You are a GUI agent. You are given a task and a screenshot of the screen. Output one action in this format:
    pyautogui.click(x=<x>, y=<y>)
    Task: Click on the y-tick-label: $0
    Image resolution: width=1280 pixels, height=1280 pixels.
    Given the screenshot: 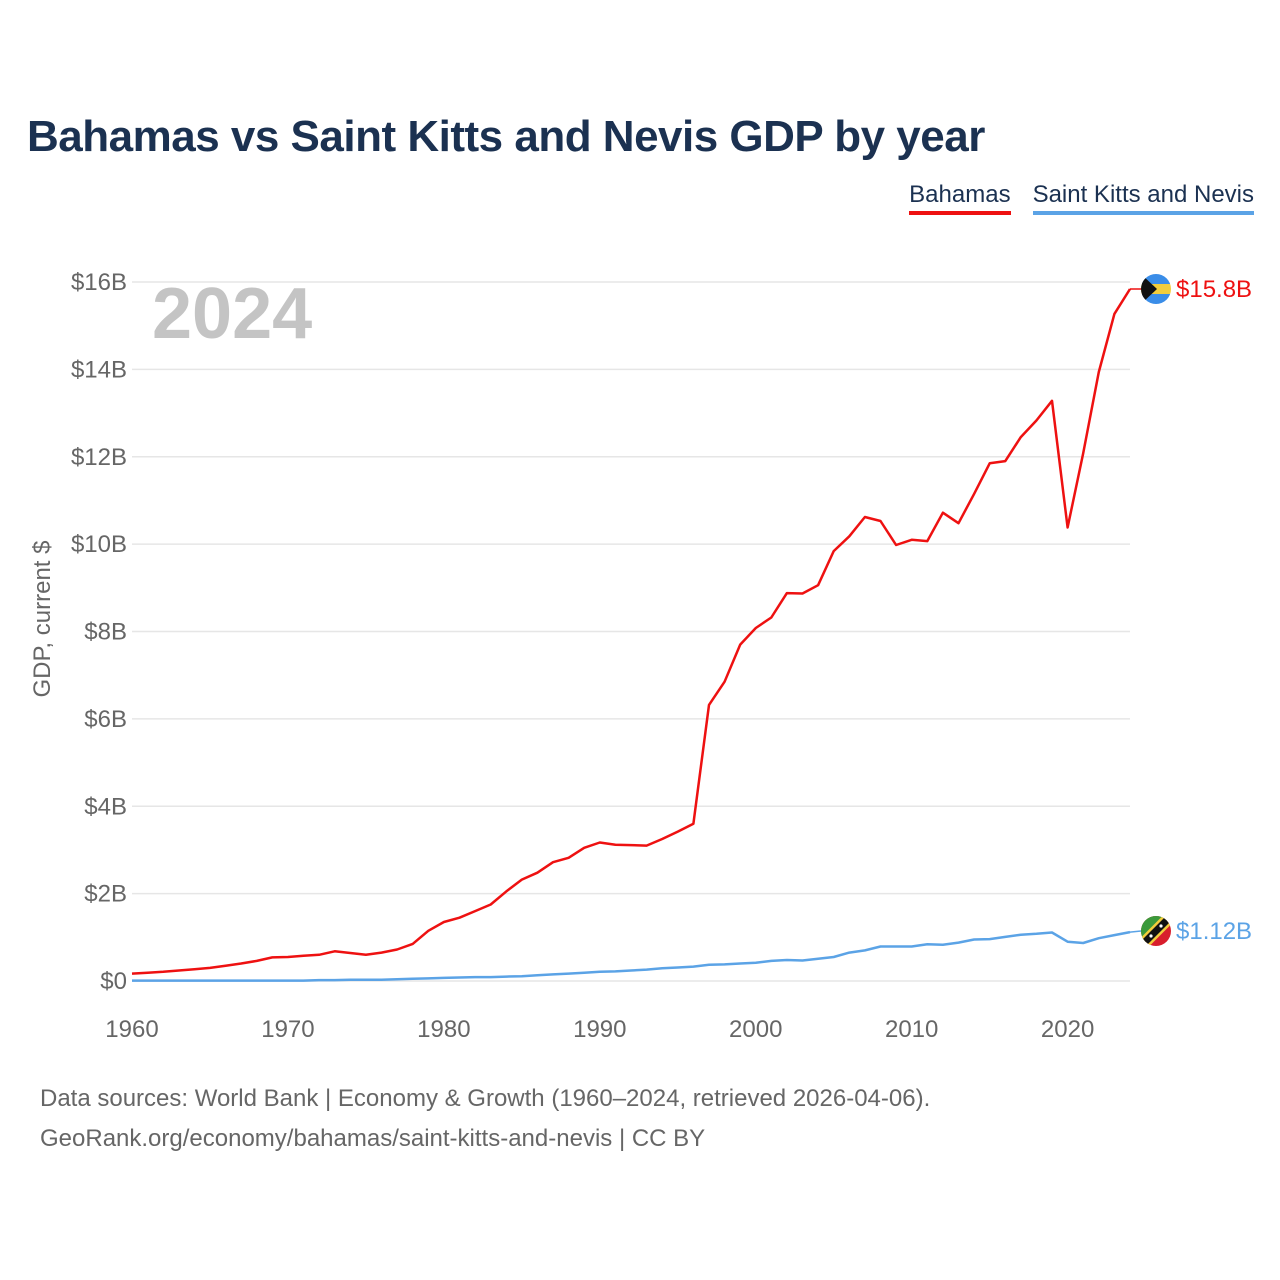 What is the action you would take?
    pyautogui.click(x=113, y=981)
    